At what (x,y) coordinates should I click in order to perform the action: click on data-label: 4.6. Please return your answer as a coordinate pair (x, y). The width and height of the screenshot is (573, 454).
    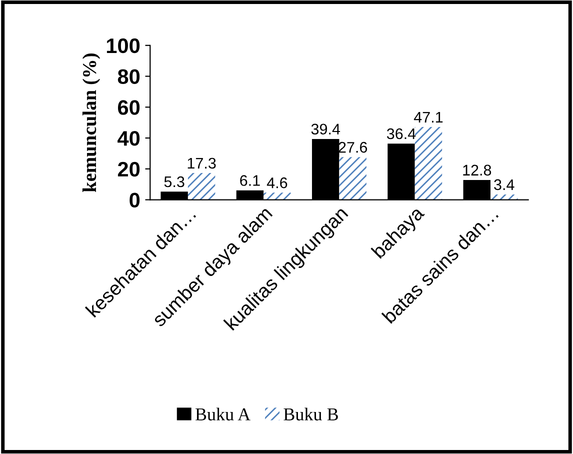
    Looking at the image, I should click on (277, 182).